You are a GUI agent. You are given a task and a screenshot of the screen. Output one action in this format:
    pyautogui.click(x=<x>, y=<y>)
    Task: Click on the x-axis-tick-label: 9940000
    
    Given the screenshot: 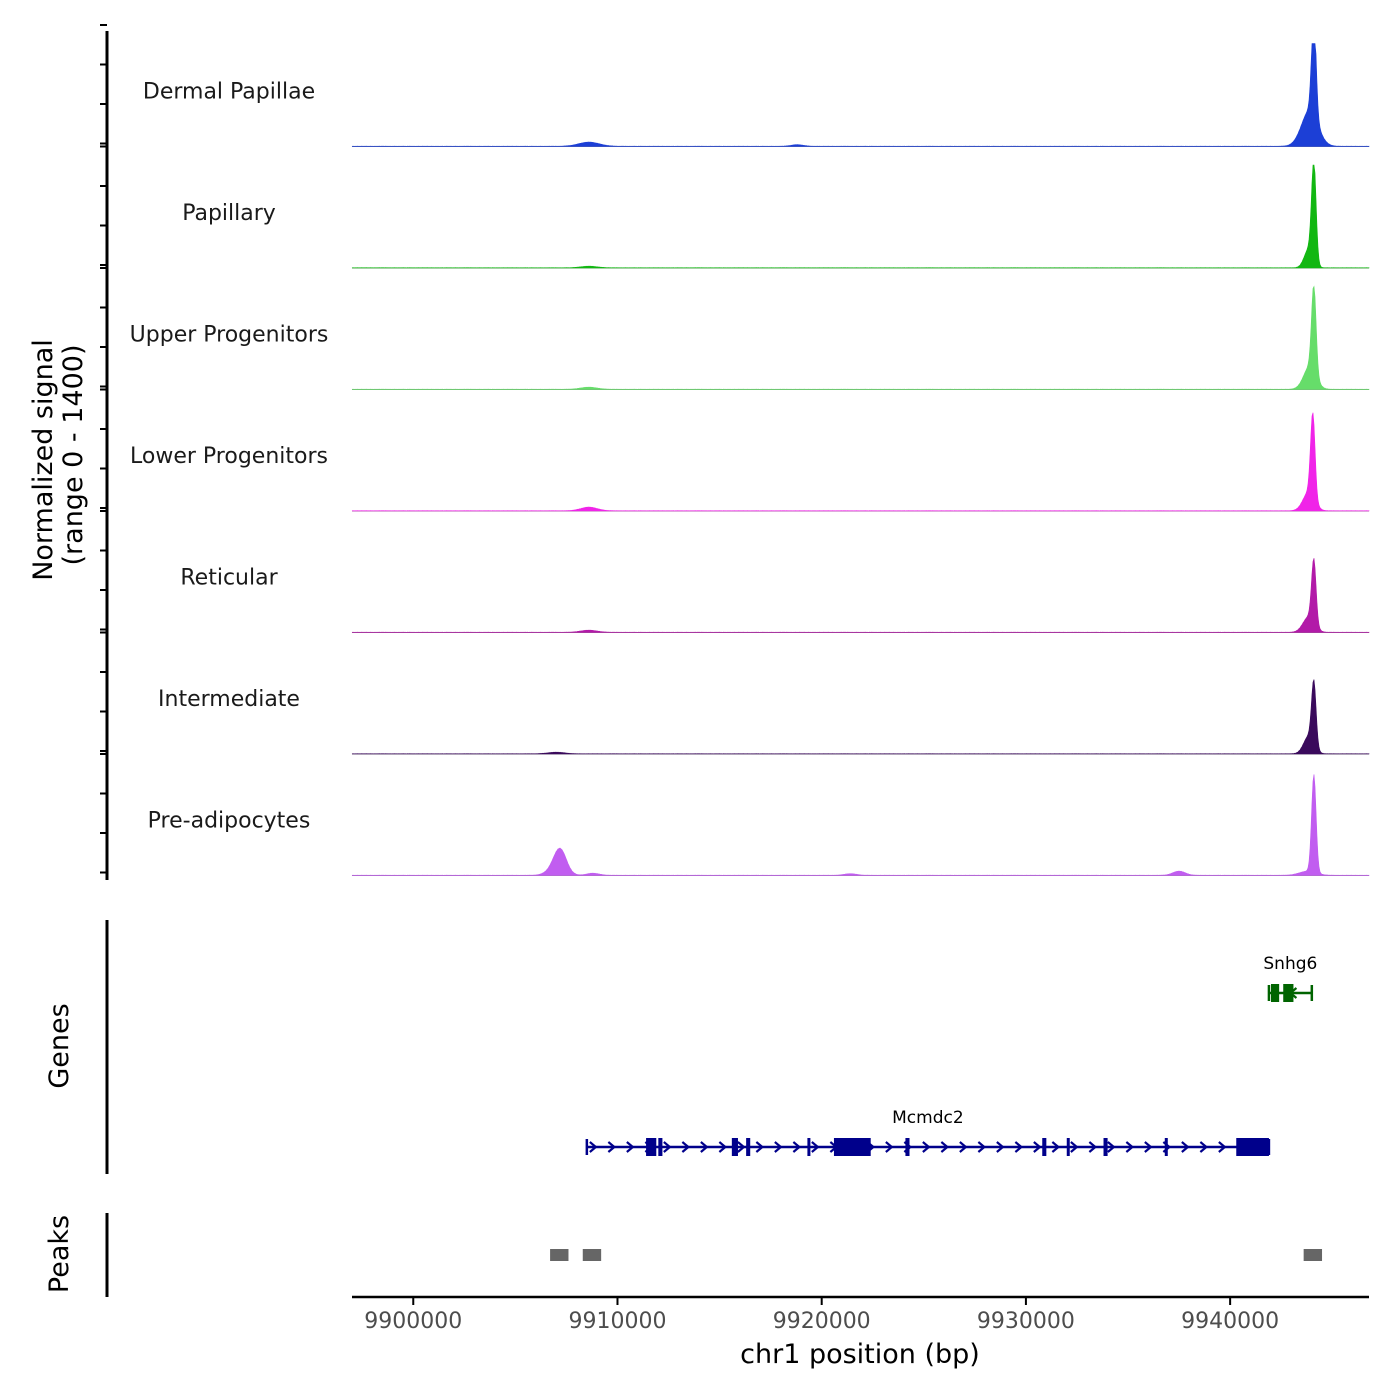 What is the action you would take?
    pyautogui.click(x=1230, y=1321)
    